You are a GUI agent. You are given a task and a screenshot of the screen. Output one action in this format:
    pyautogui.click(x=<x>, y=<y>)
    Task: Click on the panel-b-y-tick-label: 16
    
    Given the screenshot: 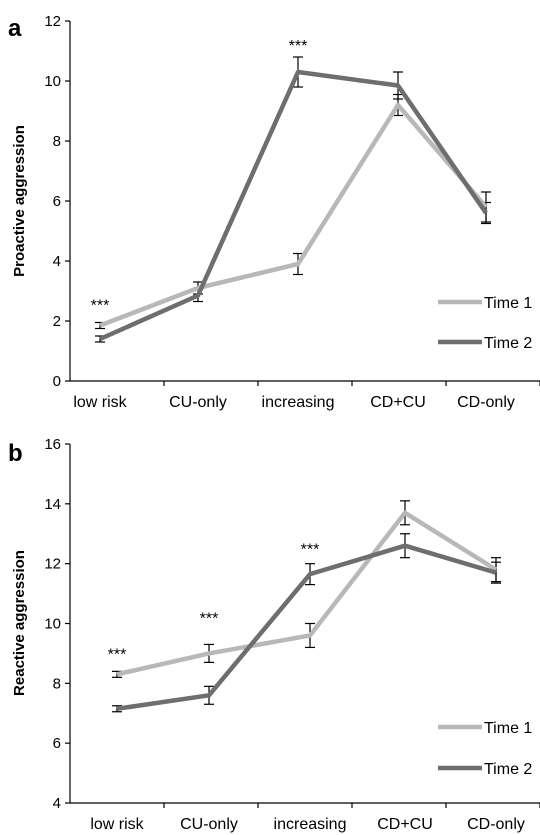 What is the action you would take?
    pyautogui.click(x=52, y=444)
    